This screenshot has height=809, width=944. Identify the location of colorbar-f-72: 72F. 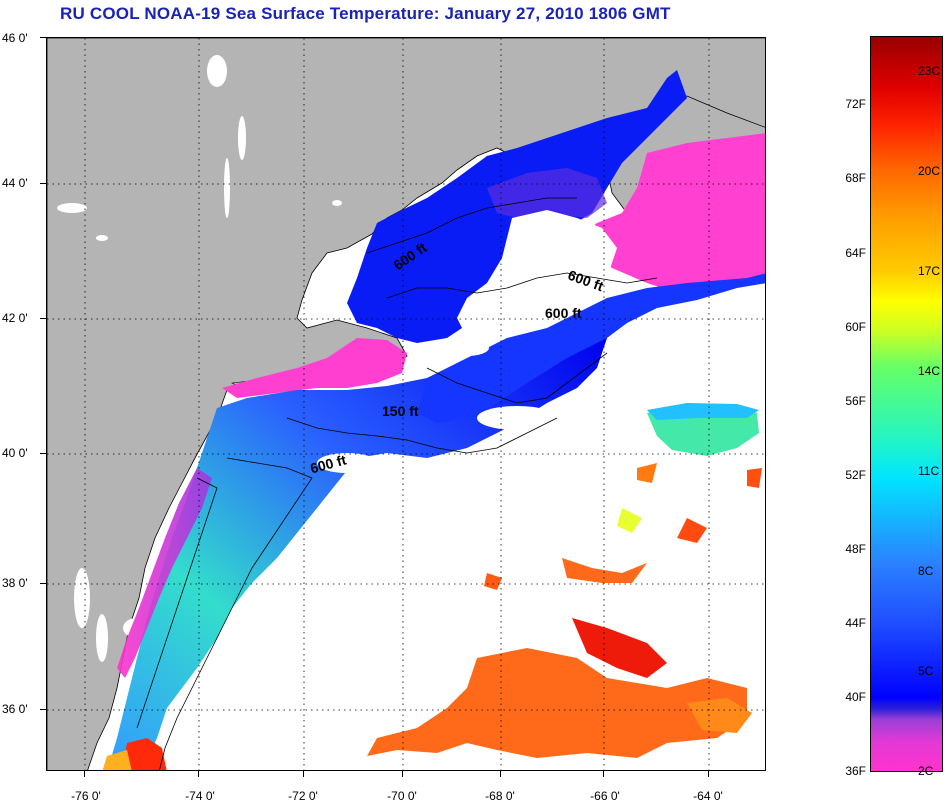
(855, 104).